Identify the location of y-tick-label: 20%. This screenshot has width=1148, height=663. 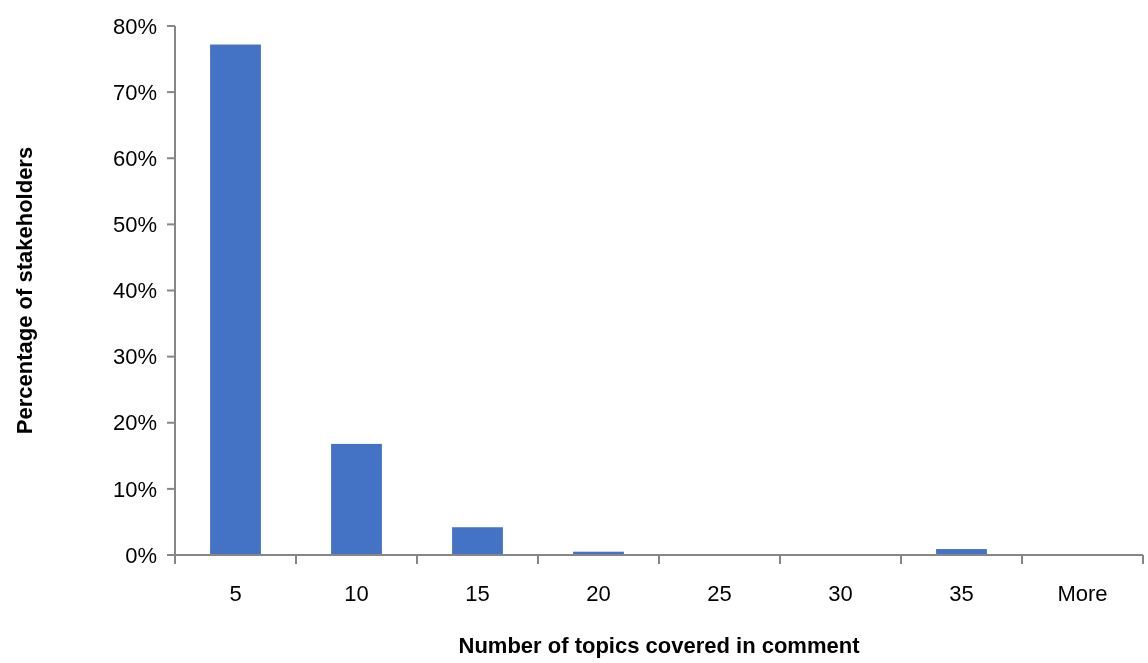
(134, 423).